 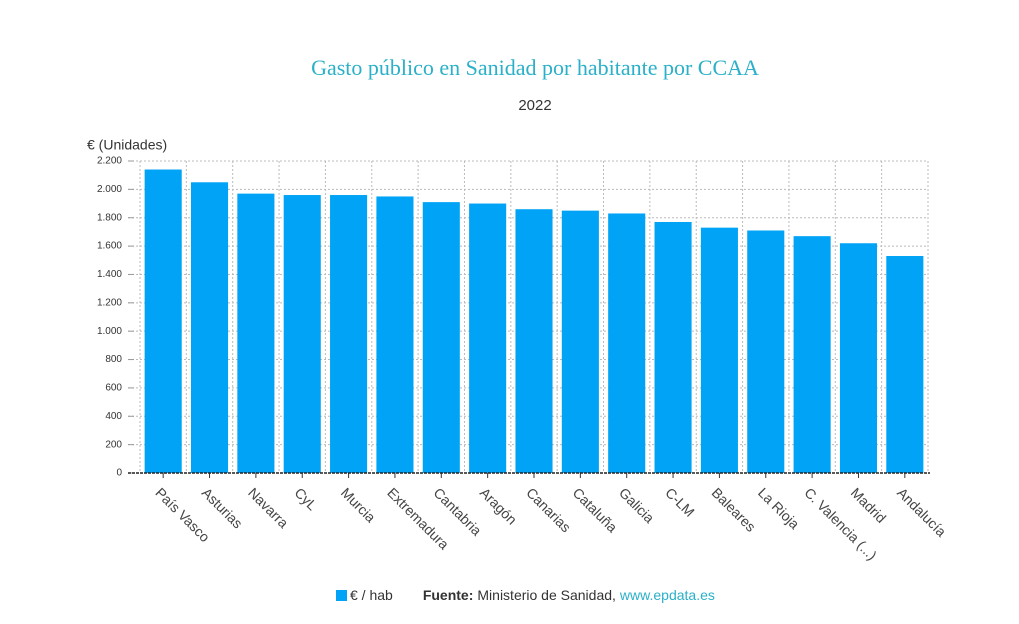 What do you see at coordinates (268, 507) in the screenshot?
I see `x-tick-label: Navarra` at bounding box center [268, 507].